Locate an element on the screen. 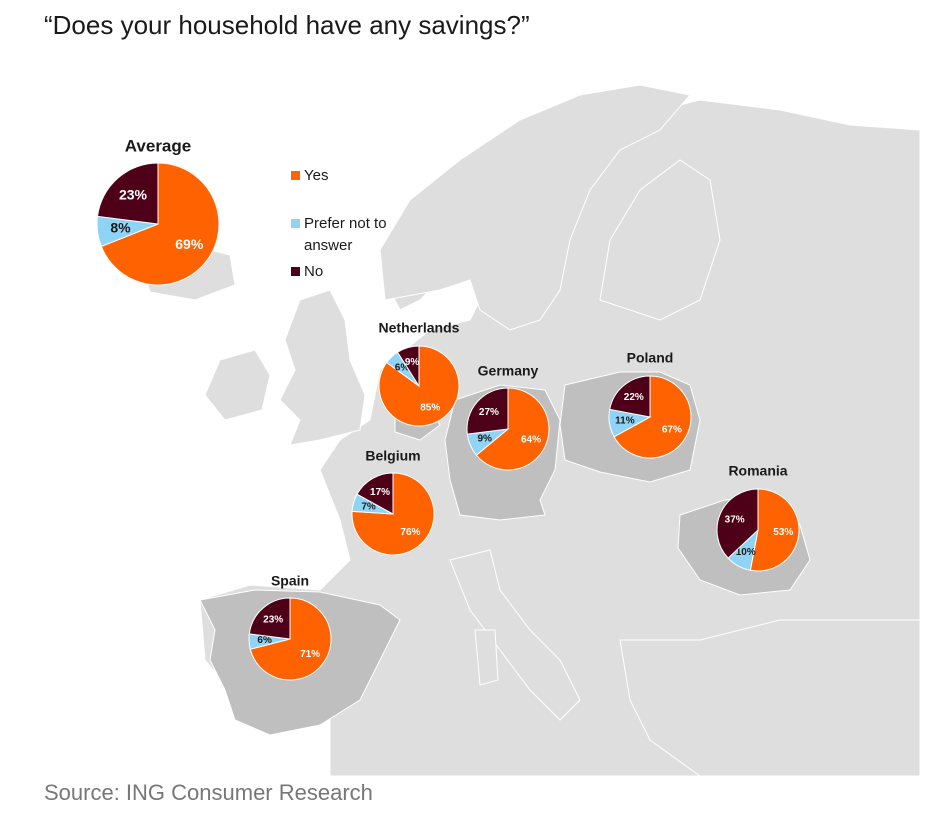 The image size is (949, 824). legend: Yes Prefer not to answer No is located at coordinates (339, 223).